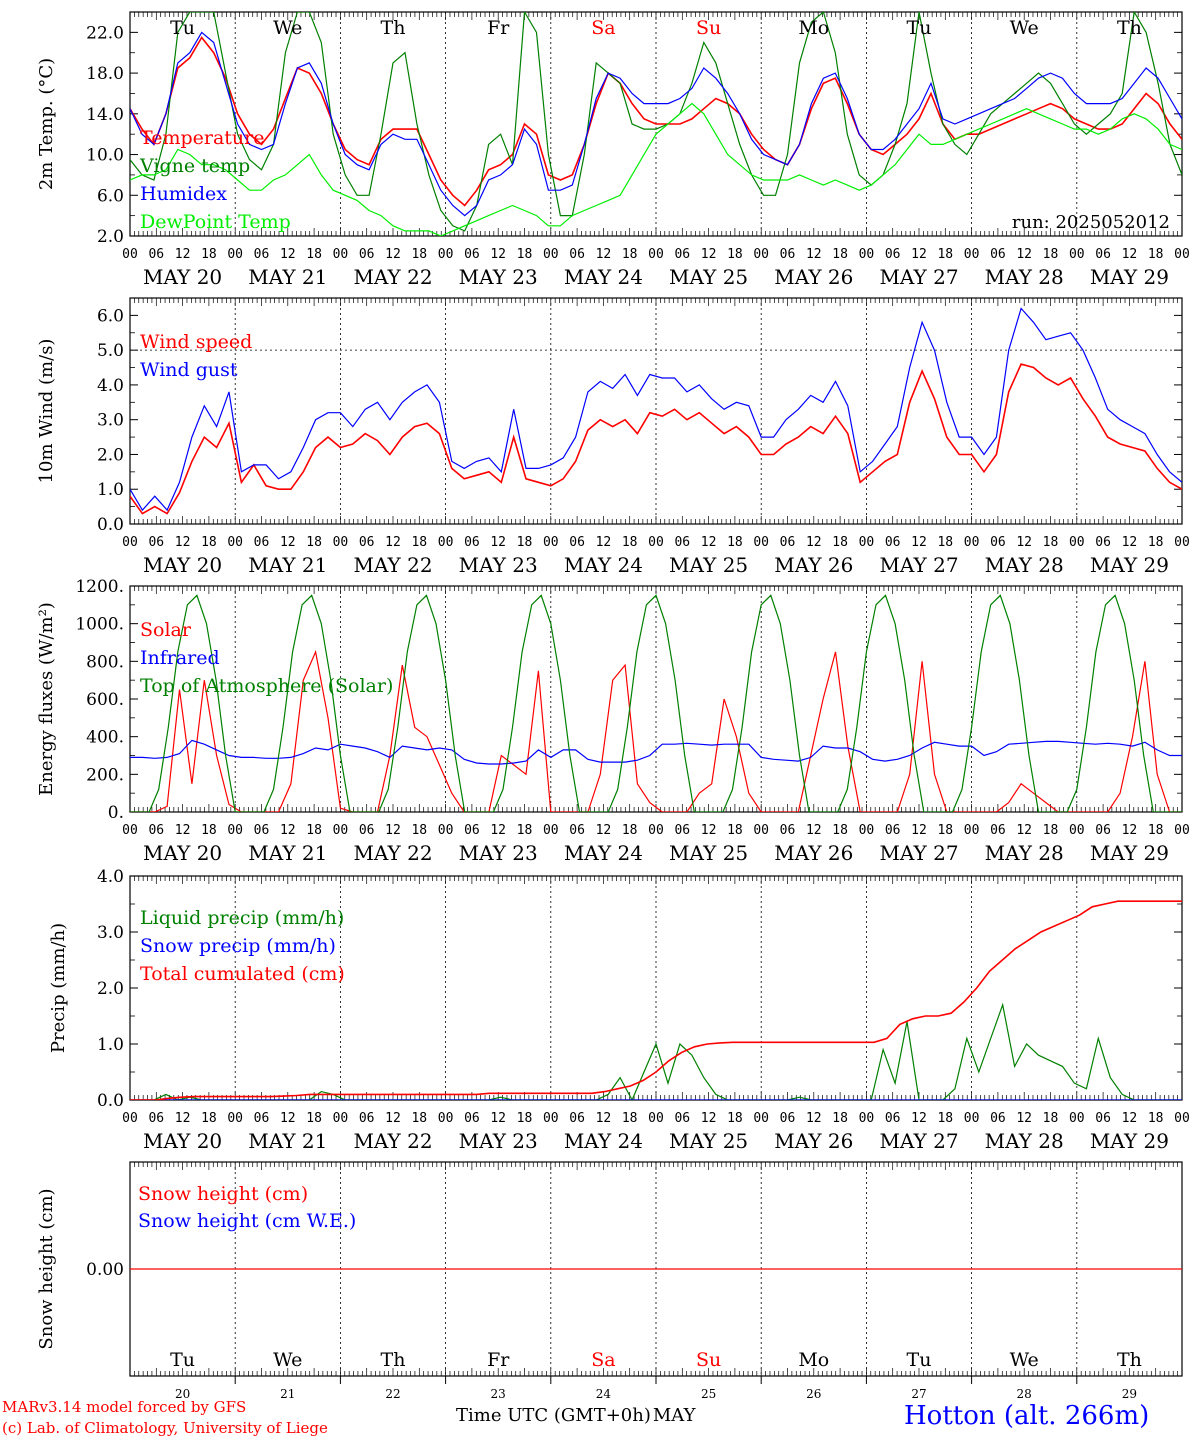  I want to click on y-tick-label: 6.0, so click(110, 316).